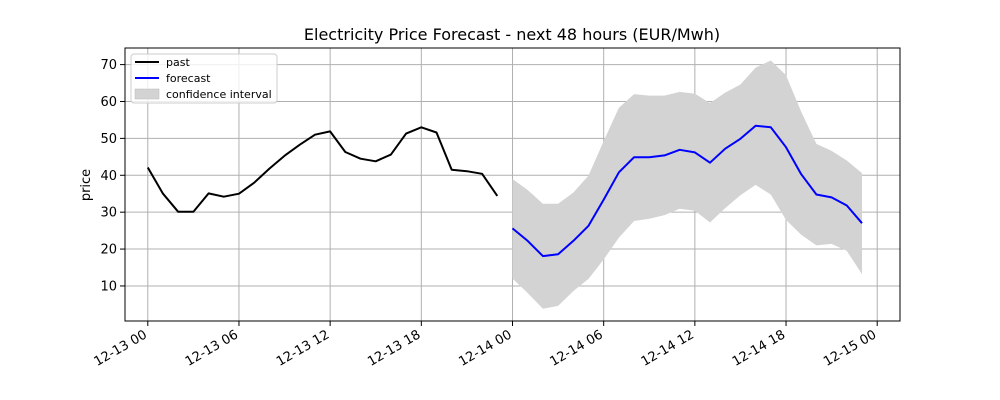  I want to click on y-tick-label: 70, so click(108, 65).